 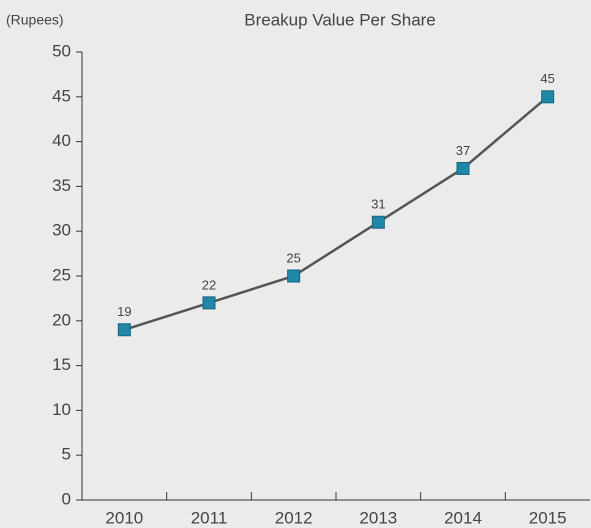 I want to click on y-tick-label: 5, so click(x=66, y=454).